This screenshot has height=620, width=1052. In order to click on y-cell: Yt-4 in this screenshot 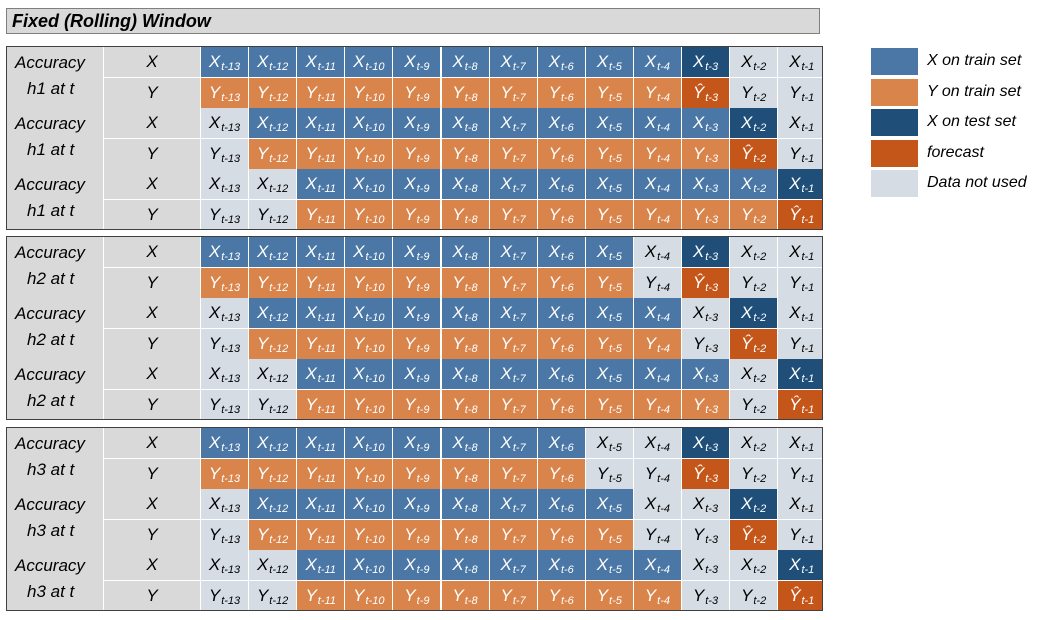, I will do `click(657, 92)`.